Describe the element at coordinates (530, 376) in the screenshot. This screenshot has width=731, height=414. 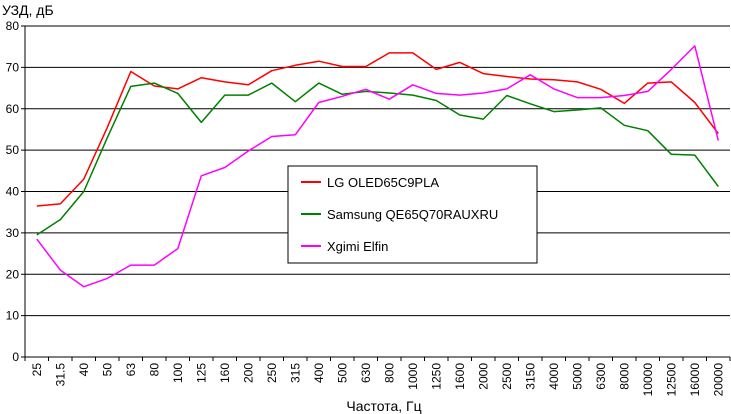
I see `x-tick-label: 3150` at that location.